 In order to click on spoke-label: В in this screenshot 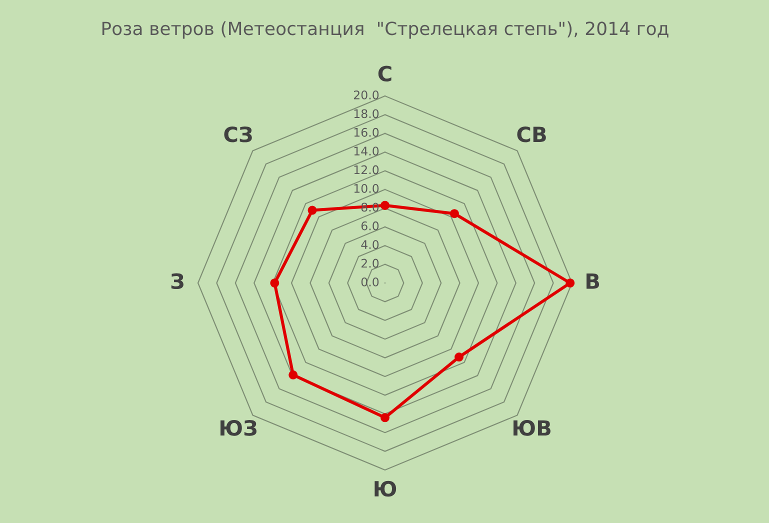, I will do `click(593, 281)`.